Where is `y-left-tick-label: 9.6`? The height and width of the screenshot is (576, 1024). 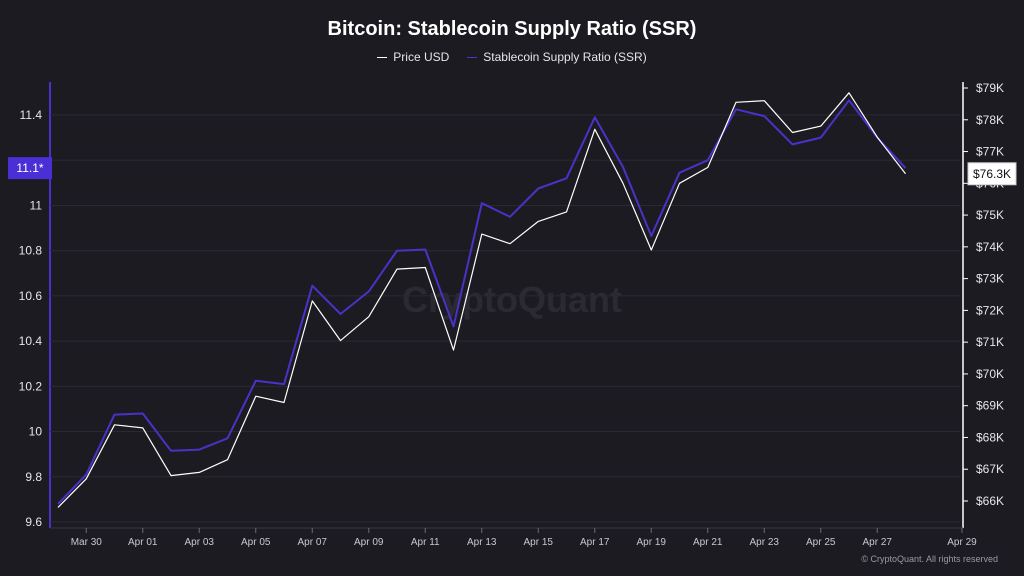
y-left-tick-label: 9.6 is located at coordinates (33, 522).